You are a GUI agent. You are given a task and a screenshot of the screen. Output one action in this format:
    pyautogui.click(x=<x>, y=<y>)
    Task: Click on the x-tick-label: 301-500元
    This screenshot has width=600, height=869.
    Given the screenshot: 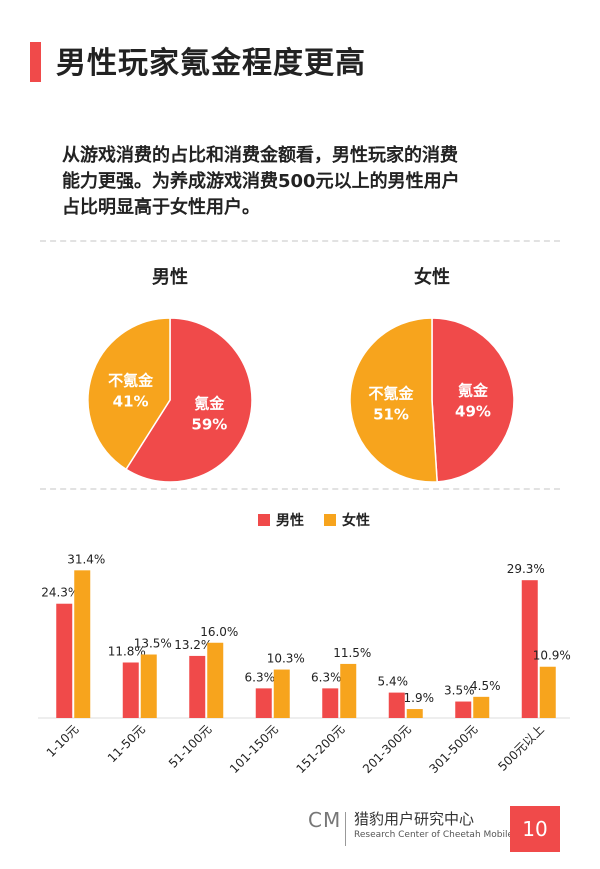 What is the action you would take?
    pyautogui.click(x=454, y=749)
    